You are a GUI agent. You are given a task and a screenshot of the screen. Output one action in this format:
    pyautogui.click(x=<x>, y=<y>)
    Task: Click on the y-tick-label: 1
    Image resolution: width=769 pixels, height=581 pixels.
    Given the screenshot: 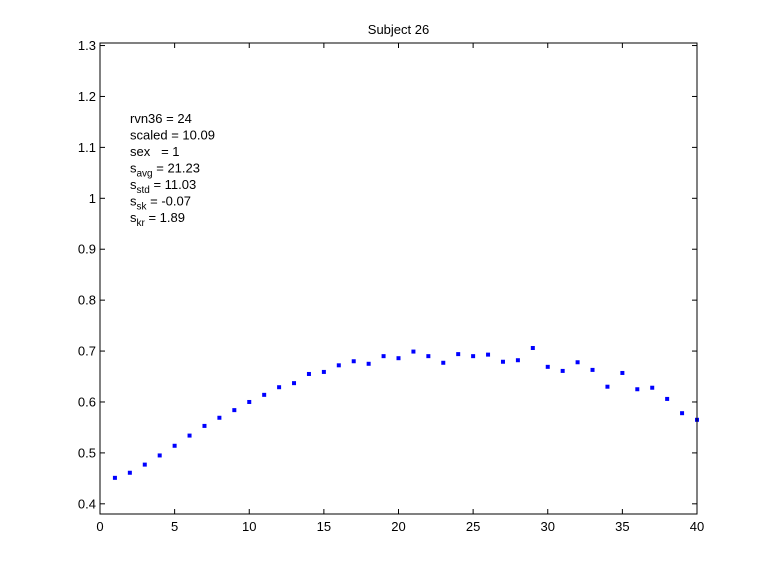 What is the action you would take?
    pyautogui.click(x=92, y=198)
    